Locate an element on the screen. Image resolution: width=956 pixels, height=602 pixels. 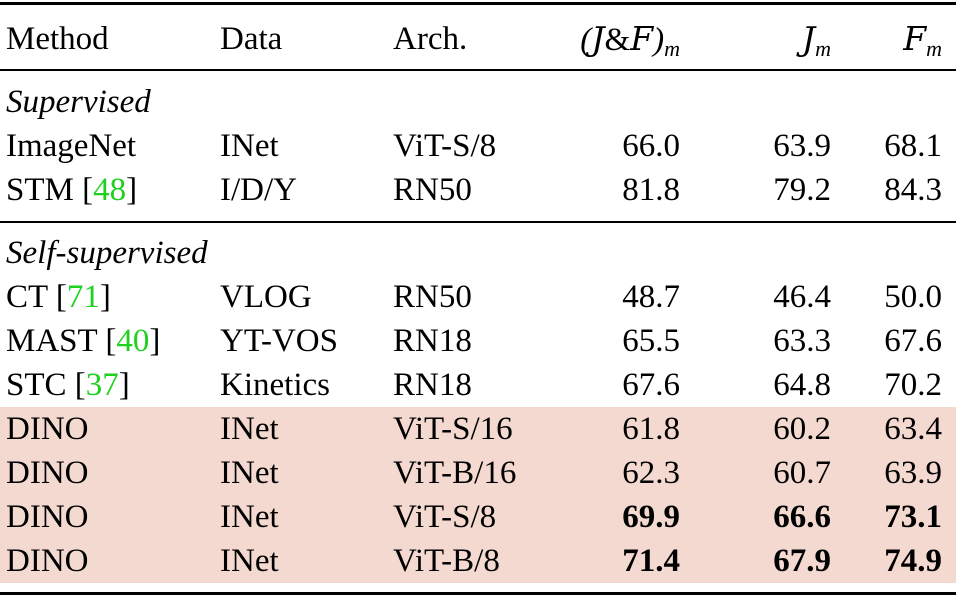
header-arch: Arch. is located at coordinates (430, 39).